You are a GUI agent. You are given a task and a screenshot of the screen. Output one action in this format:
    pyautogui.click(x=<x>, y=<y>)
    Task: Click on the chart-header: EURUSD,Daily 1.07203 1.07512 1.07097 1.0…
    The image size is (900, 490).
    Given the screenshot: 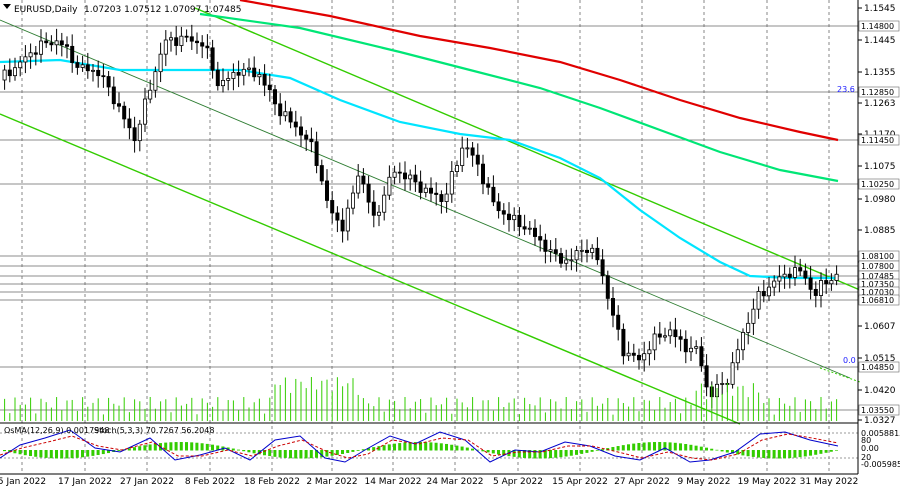 What is the action you would take?
    pyautogui.click(x=122, y=9)
    